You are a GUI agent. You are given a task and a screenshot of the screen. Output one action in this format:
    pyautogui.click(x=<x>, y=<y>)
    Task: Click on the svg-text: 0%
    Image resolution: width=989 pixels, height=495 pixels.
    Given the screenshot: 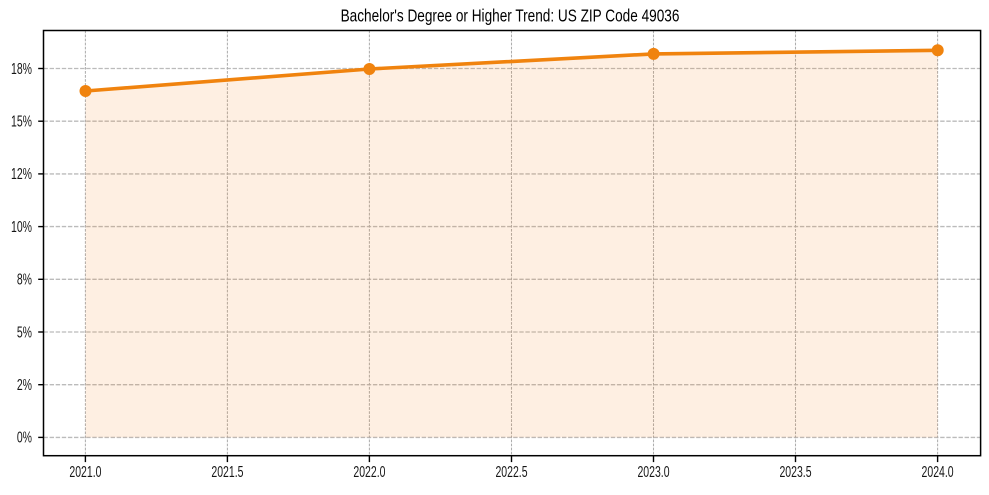 What is the action you would take?
    pyautogui.click(x=24, y=437)
    